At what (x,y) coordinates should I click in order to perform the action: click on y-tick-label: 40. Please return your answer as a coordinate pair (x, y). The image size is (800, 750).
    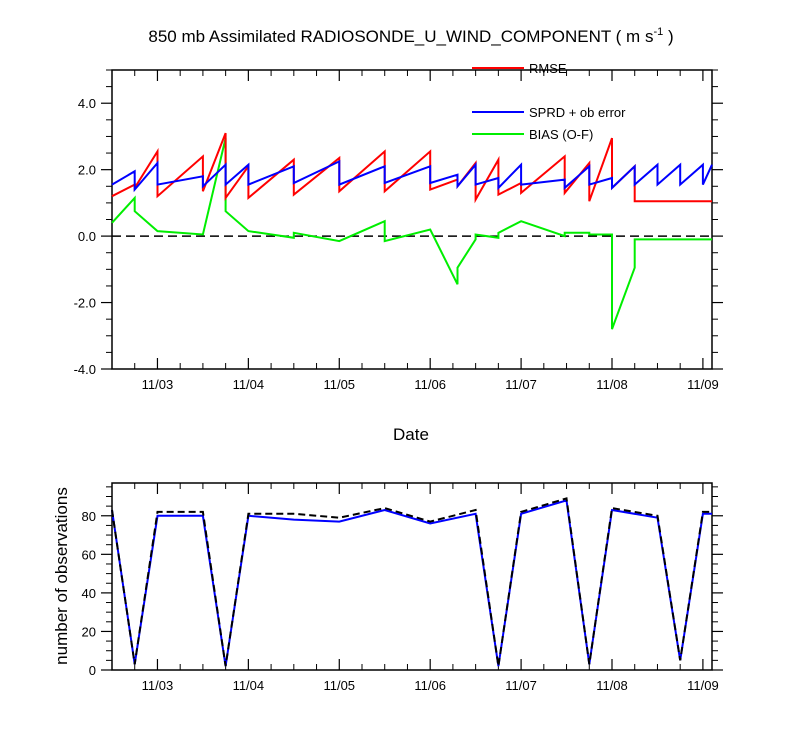
    Looking at the image, I should click on (89, 593).